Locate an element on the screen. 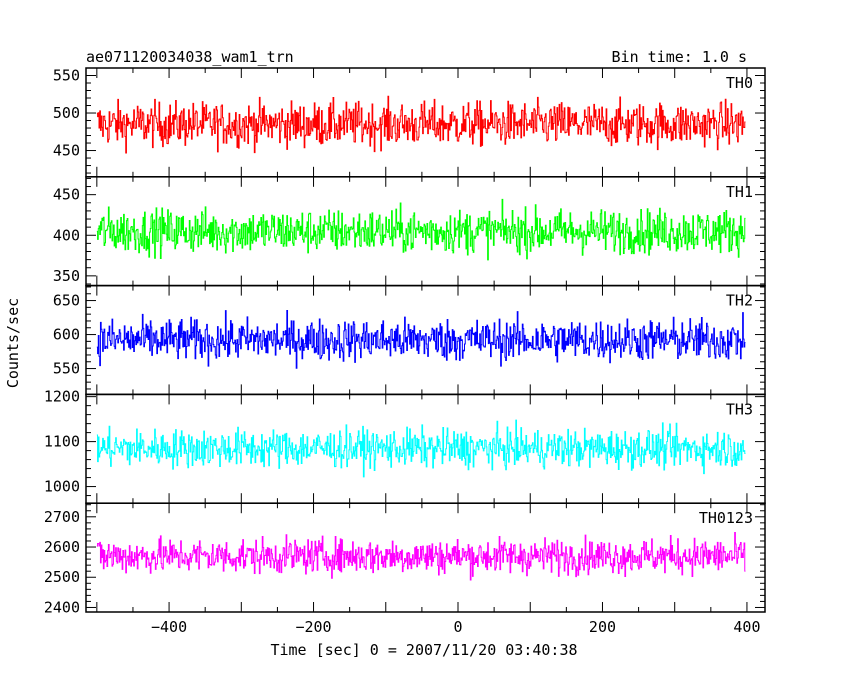  y-tick-label: 2700 is located at coordinates (62, 517).